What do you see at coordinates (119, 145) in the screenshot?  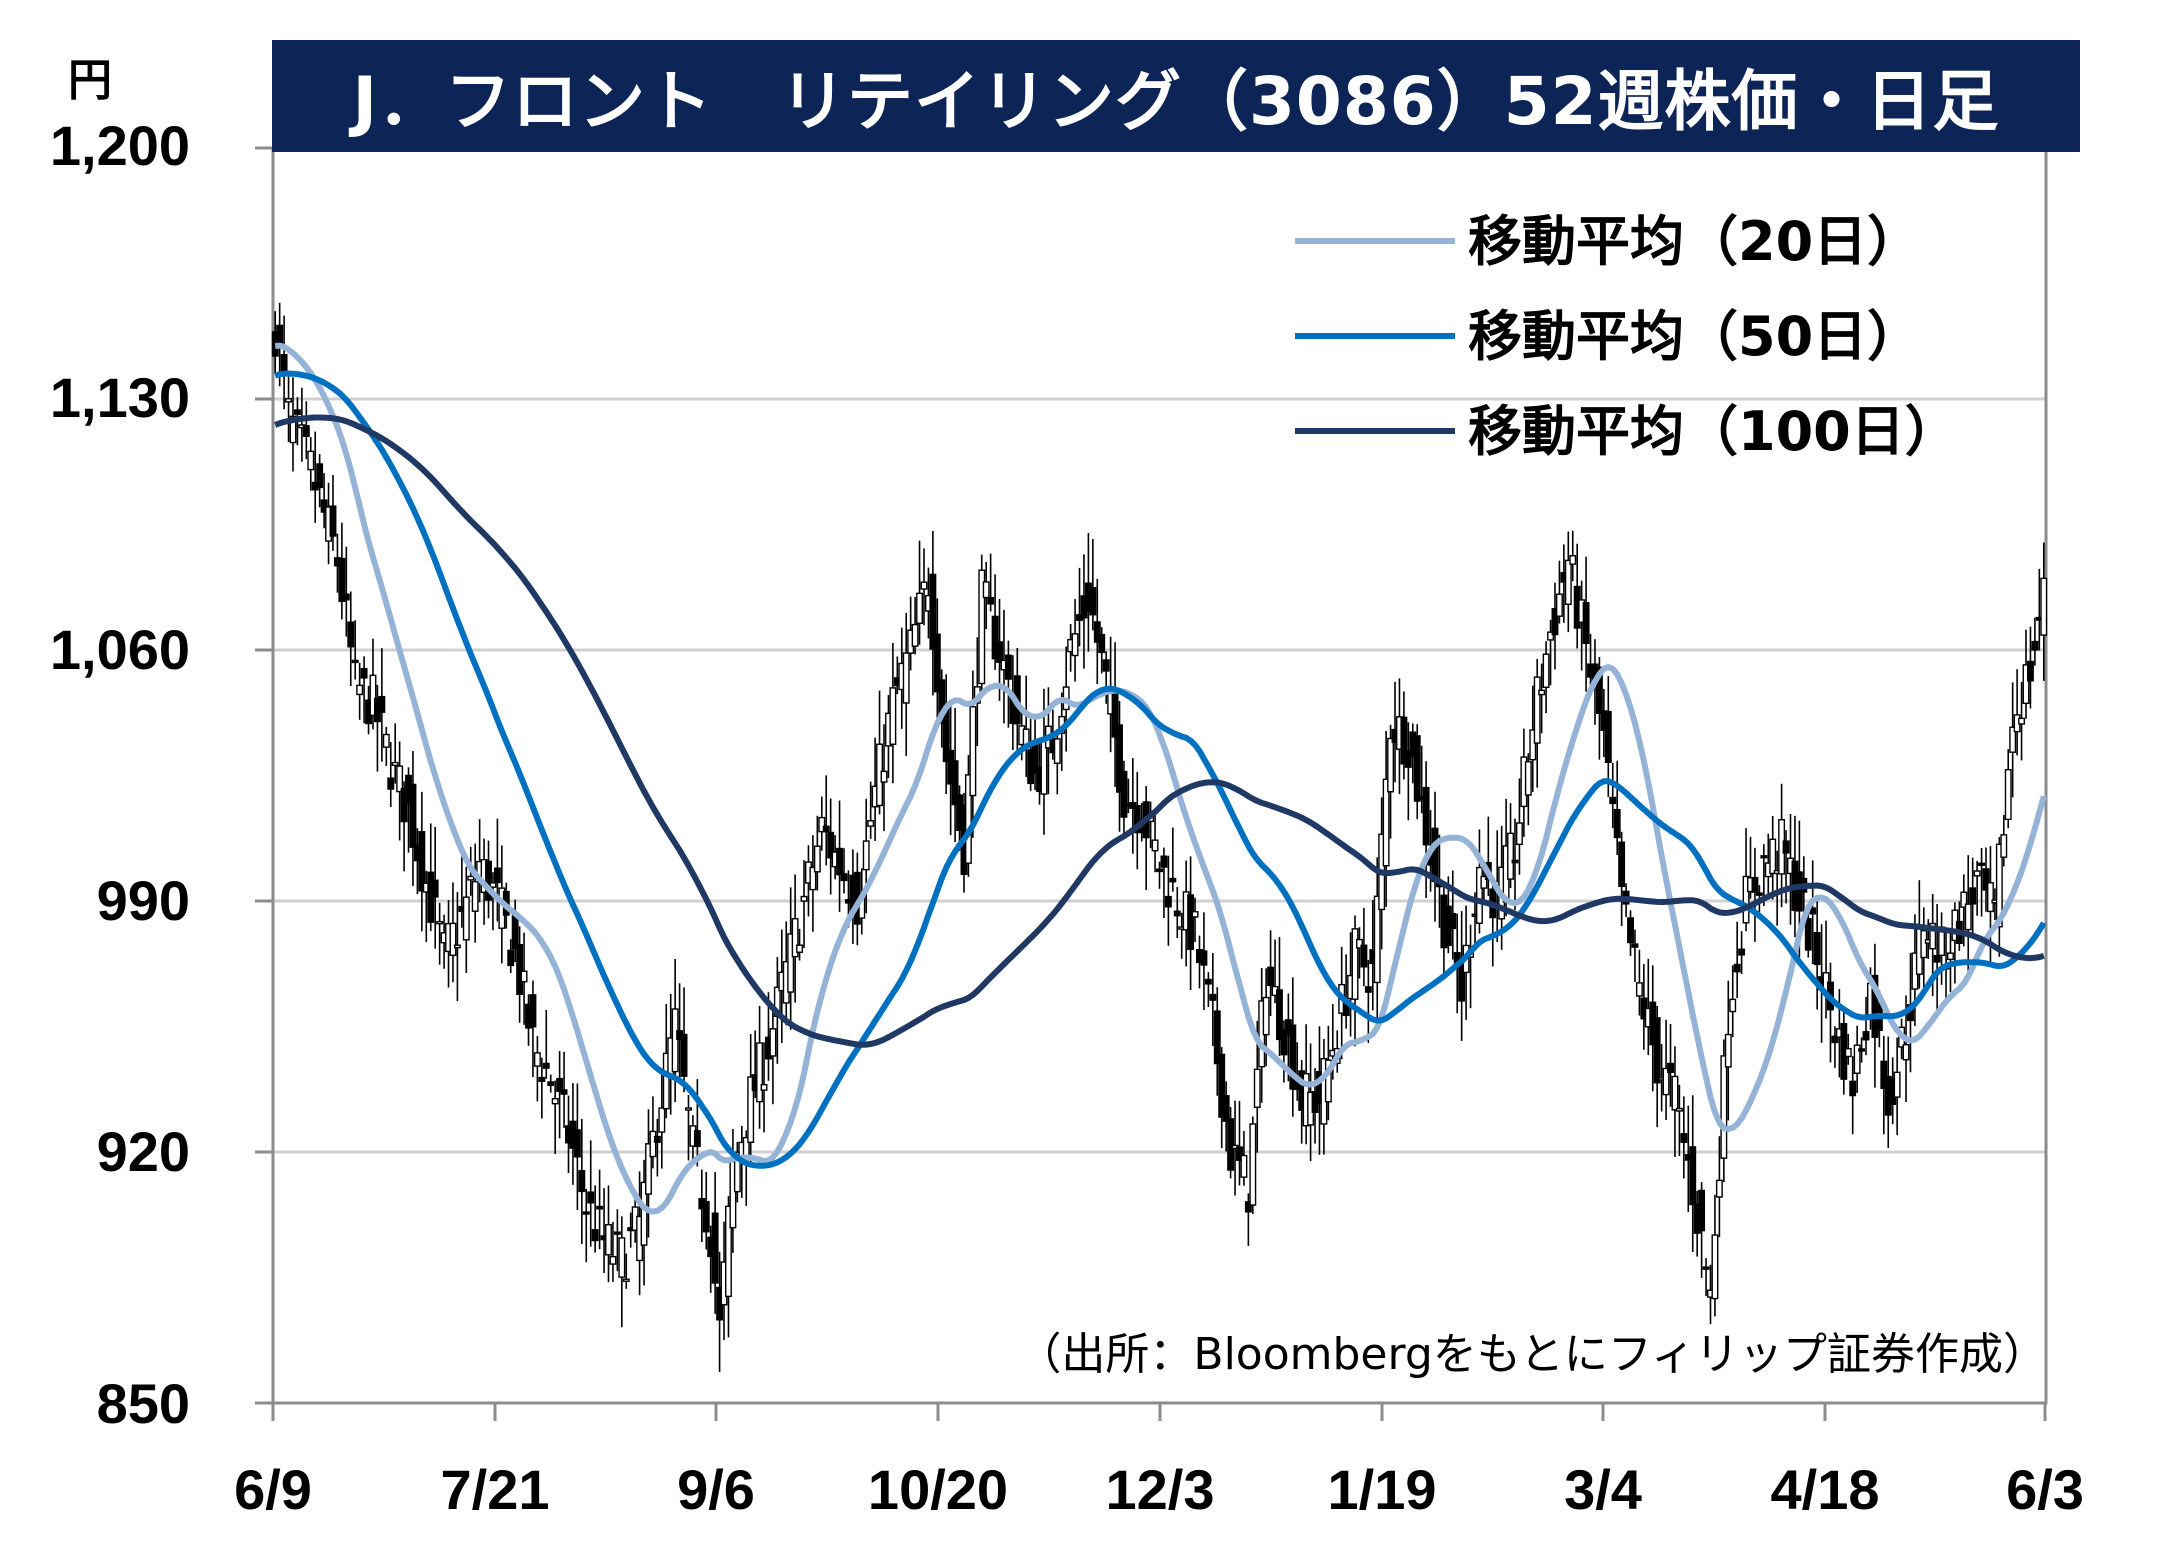 I see `y-tick-label: 1,200` at bounding box center [119, 145].